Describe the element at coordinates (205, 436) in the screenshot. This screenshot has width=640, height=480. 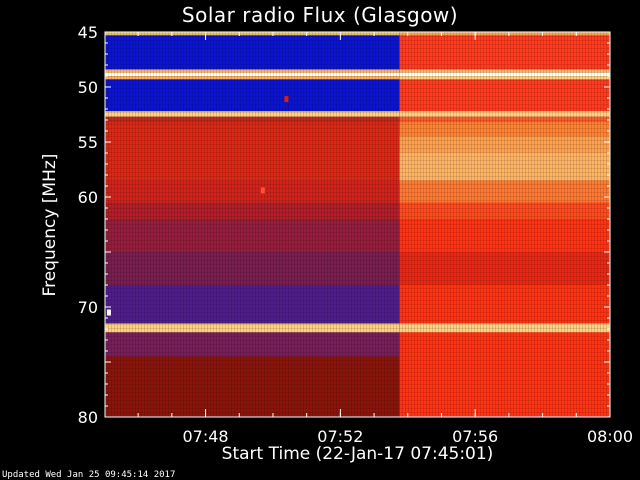
I see `x-tick-label-0: 07:48` at that location.